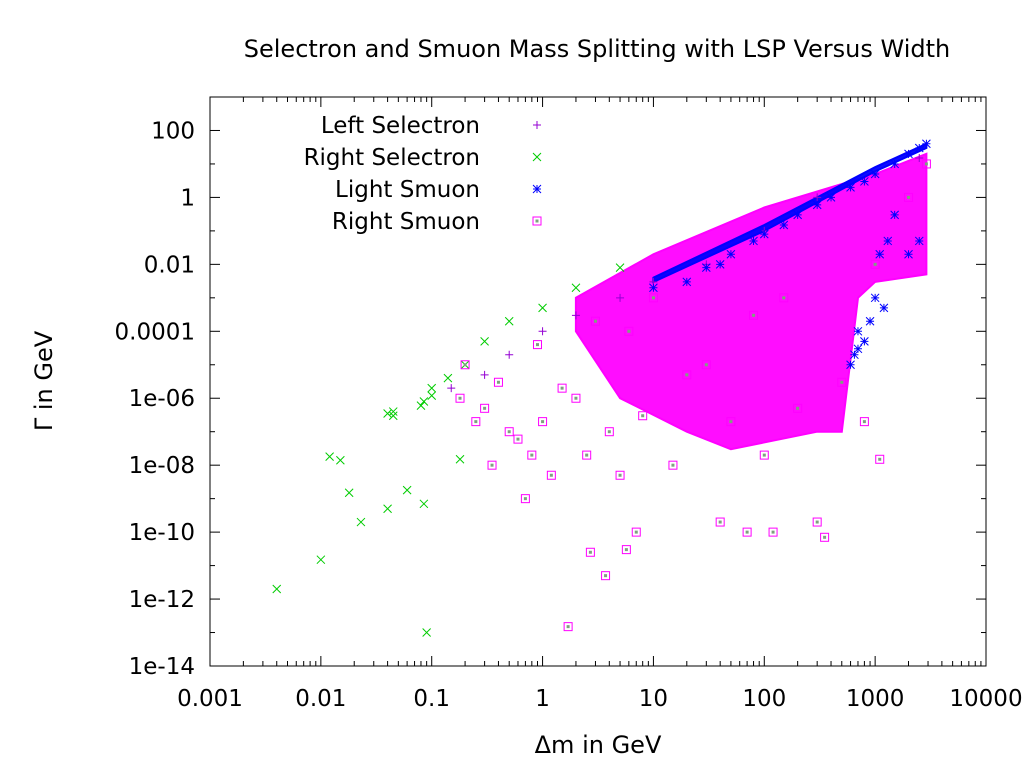 The width and height of the screenshot is (1028, 768). I want to click on x-tick-label: 0.01, so click(320, 699).